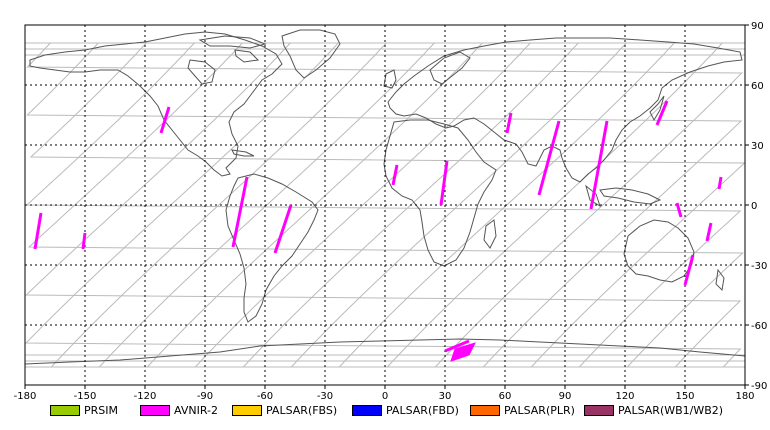  I want to click on legend-label: PALSAR(PLR), so click(539, 410).